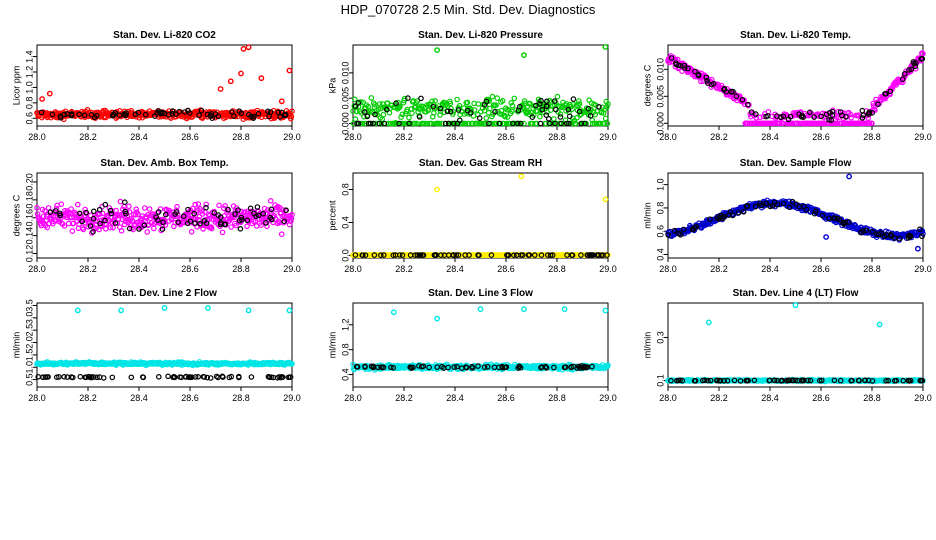 This screenshot has height=540, width=936. What do you see at coordinates (608, 137) in the screenshot?
I see `x-tick-label: 29.0` at bounding box center [608, 137].